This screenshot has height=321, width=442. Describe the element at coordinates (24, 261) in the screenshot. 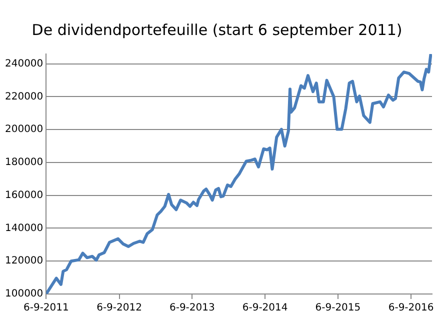

I see `y-tick-label: 120000` at that location.